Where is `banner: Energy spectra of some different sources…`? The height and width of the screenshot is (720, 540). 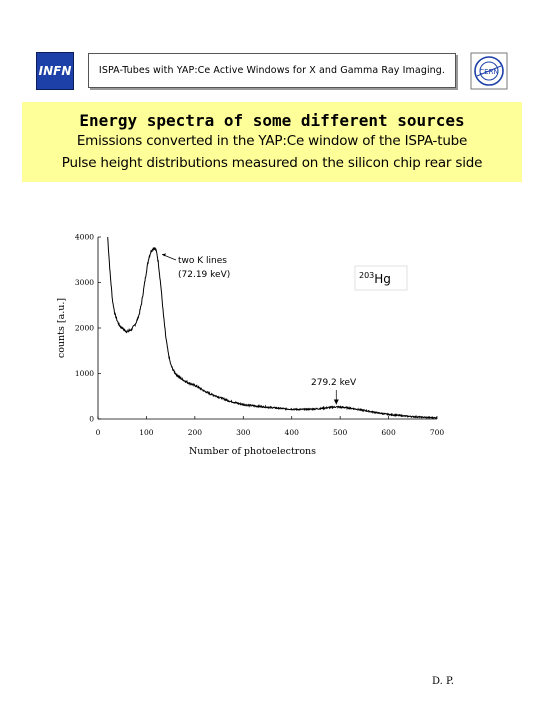
banner: Energy spectra of some different sources… is located at coordinates (272, 142).